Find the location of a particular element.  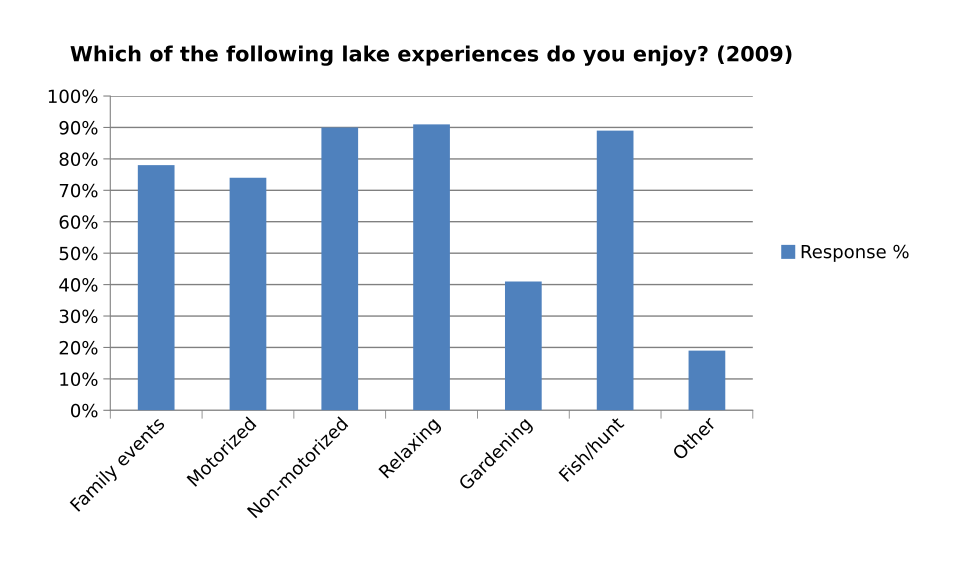

chart-title: Which of the following lake experiences do you enjoy? (2009) is located at coordinates (431, 55).